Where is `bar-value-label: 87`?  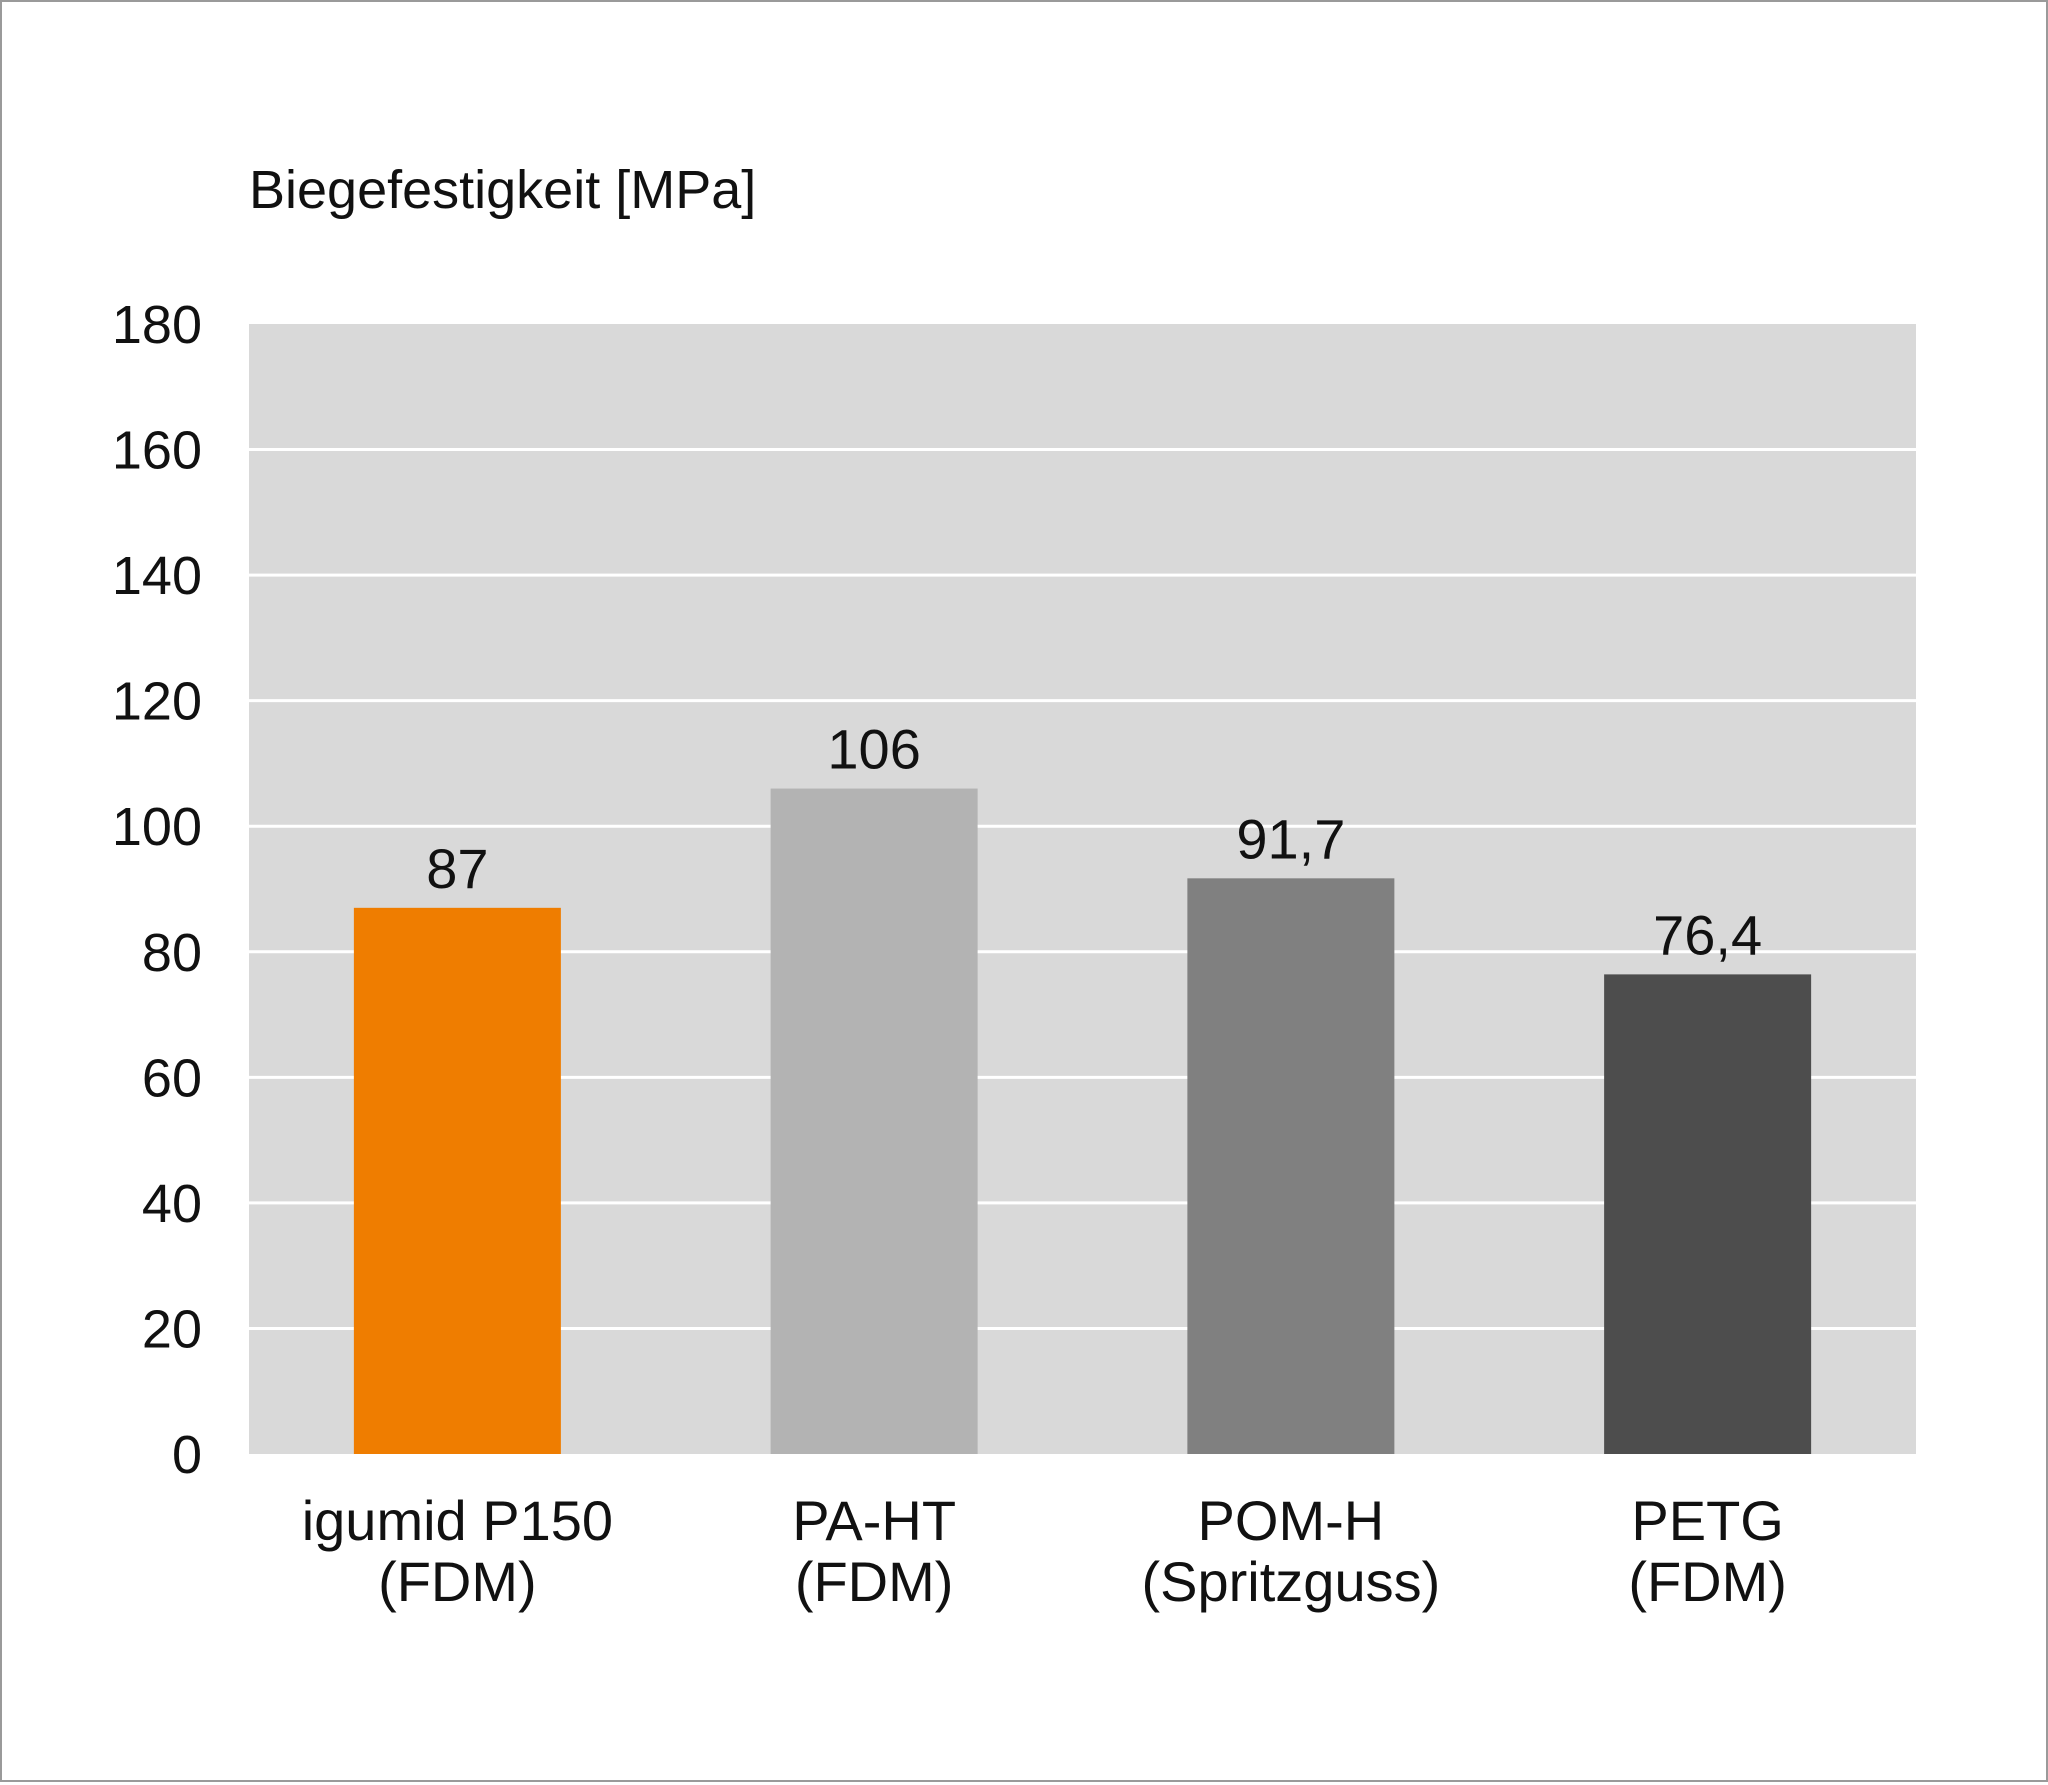 bar-value-label: 87 is located at coordinates (457, 868).